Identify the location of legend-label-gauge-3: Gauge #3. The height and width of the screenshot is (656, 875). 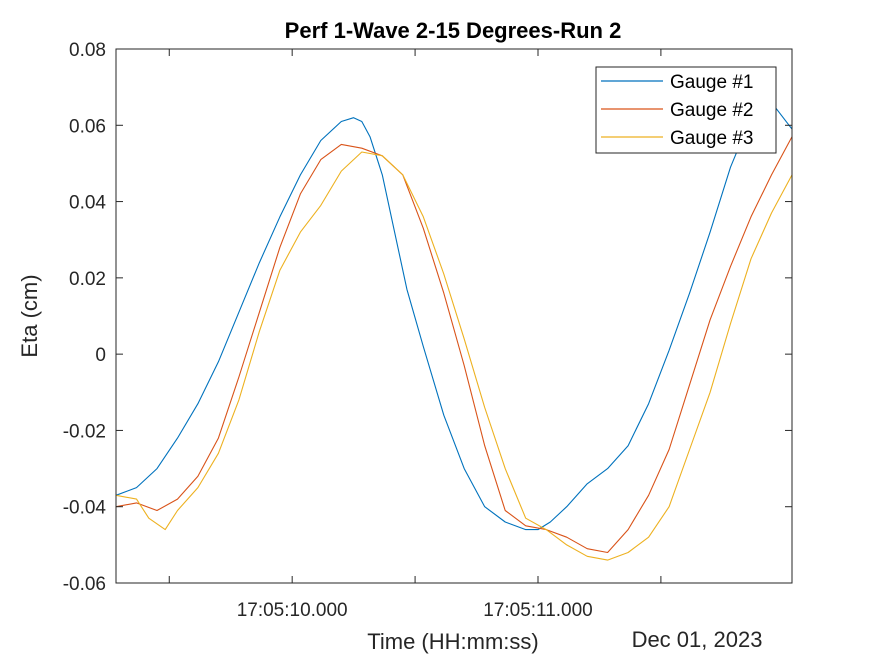
(711, 138).